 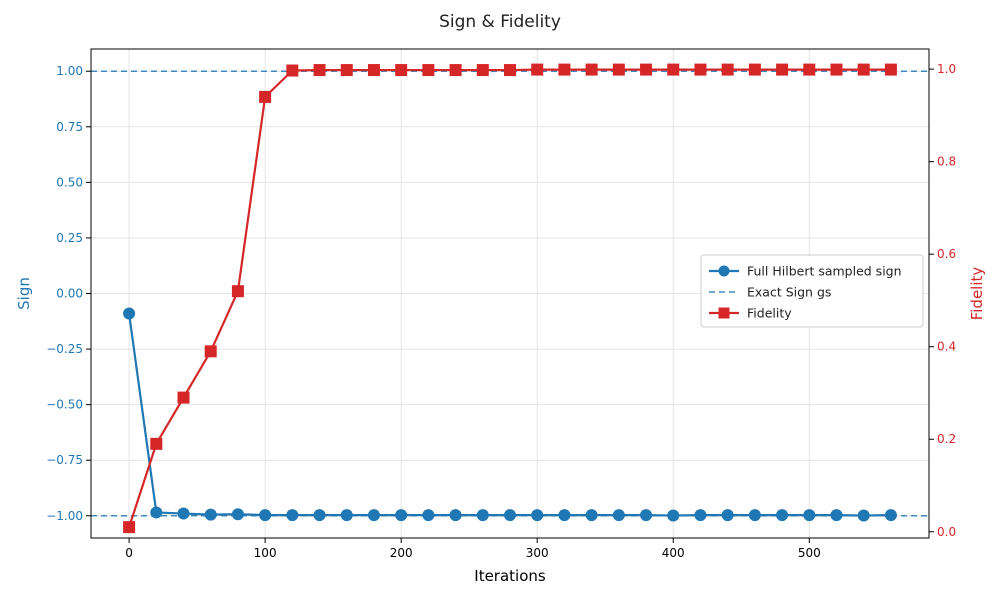 I want to click on x-tick-label: 400, so click(x=673, y=553).